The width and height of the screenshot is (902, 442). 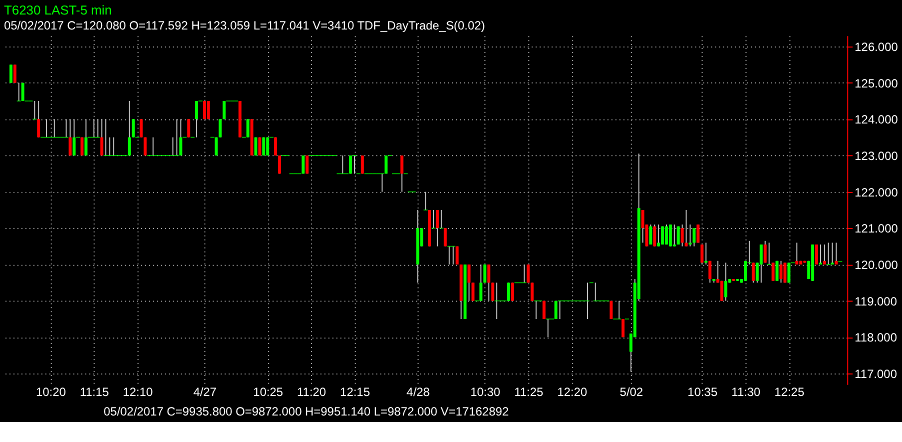 What do you see at coordinates (268, 391) in the screenshot?
I see `x-tick-label: 10:25` at bounding box center [268, 391].